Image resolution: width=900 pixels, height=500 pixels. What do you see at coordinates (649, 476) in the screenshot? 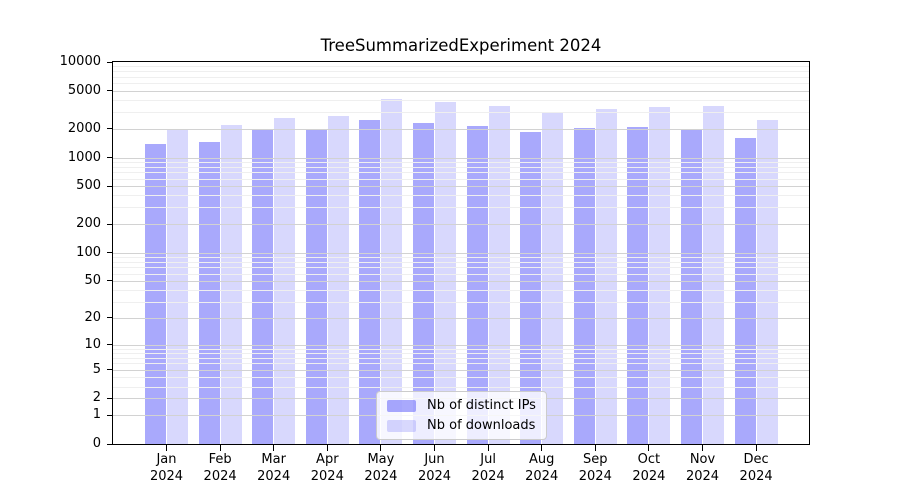
I see `x-tick-year-oct: 2024` at bounding box center [649, 476].